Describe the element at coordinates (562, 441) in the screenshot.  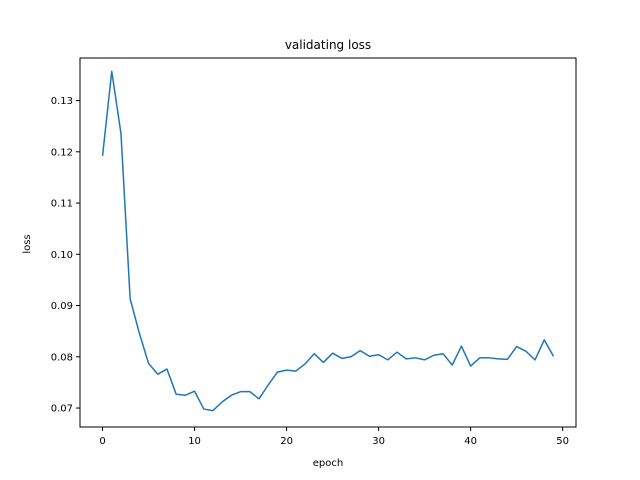
I see `x-tick-label: 50` at that location.